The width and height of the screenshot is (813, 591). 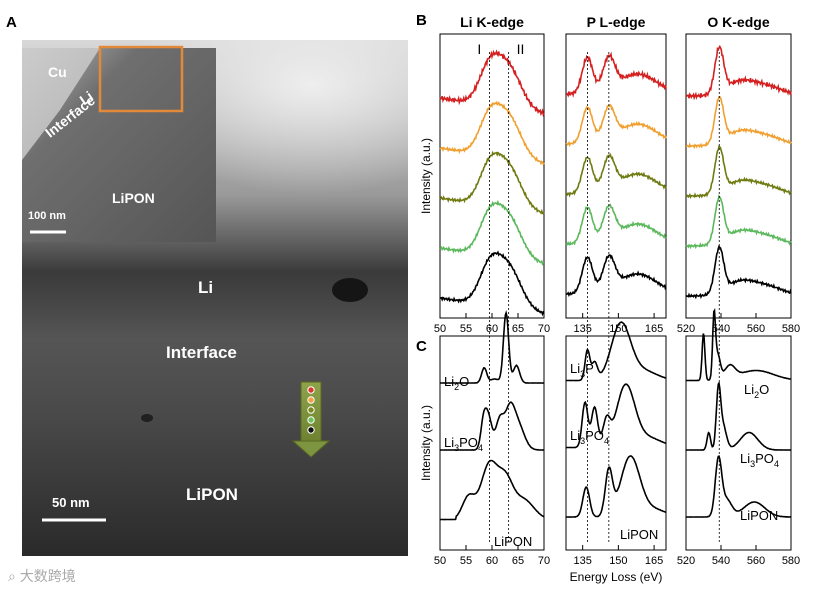 What do you see at coordinates (616, 577) in the screenshot?
I see `x-axis-label: Energy Loss (eV)` at bounding box center [616, 577].